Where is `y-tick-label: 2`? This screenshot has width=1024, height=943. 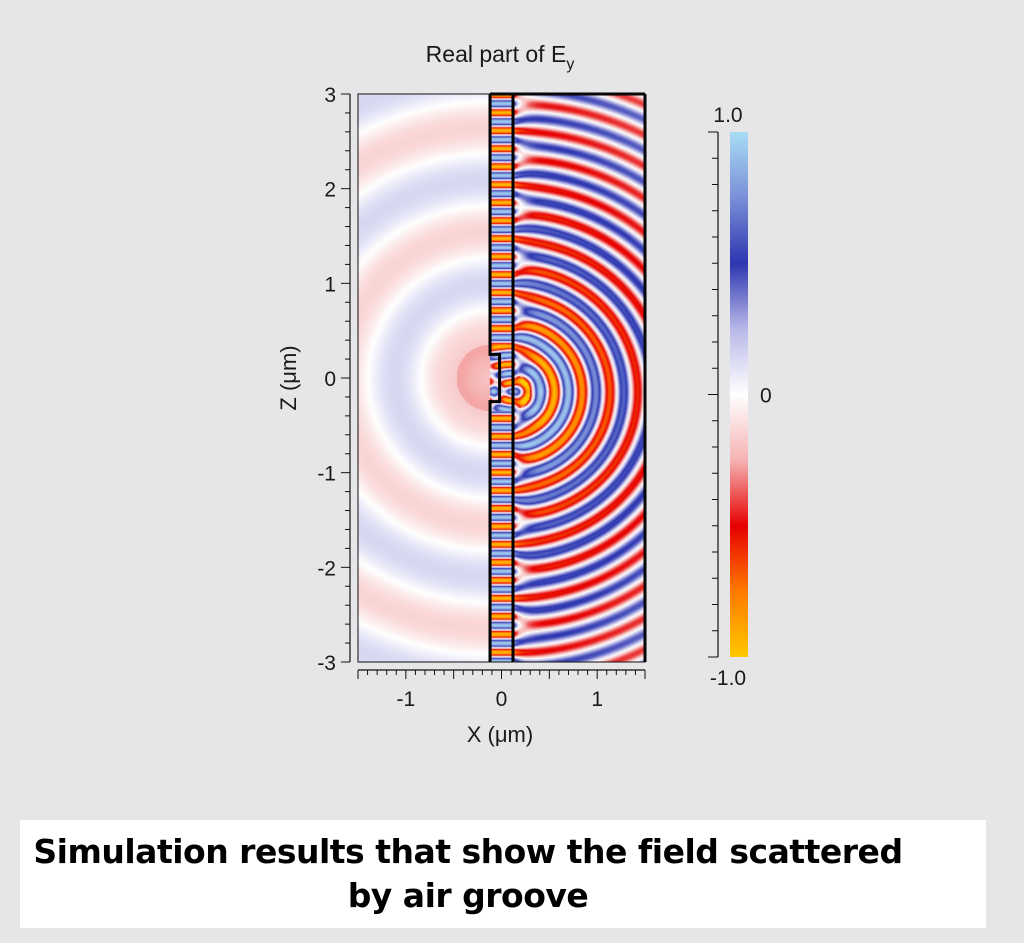
y-tick-label: 2 is located at coordinates (330, 190).